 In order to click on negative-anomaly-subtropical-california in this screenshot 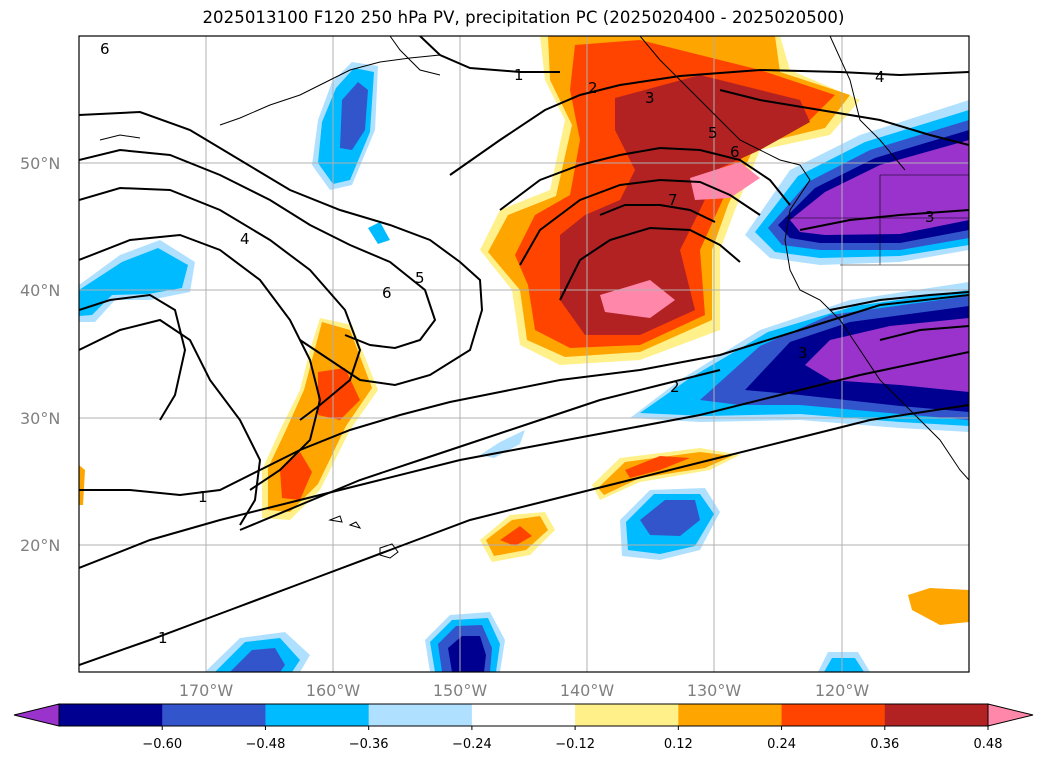, I will do `click(799, 357)`.